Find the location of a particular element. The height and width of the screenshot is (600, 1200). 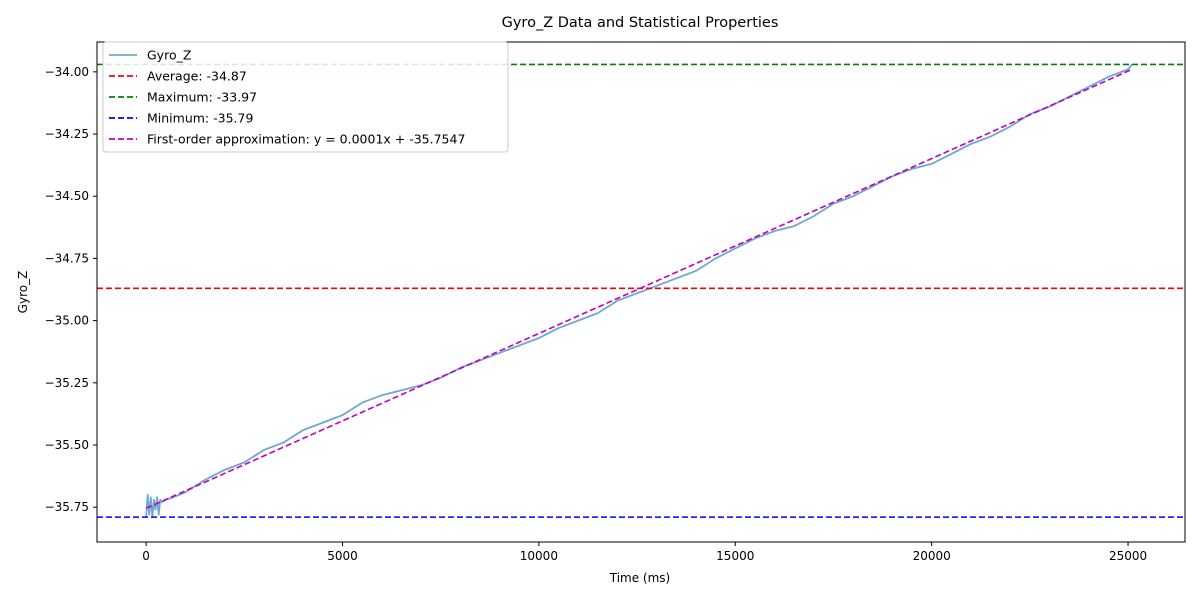

chart-title: Gyro_Z Data and Statistical Properties is located at coordinates (640, 23).